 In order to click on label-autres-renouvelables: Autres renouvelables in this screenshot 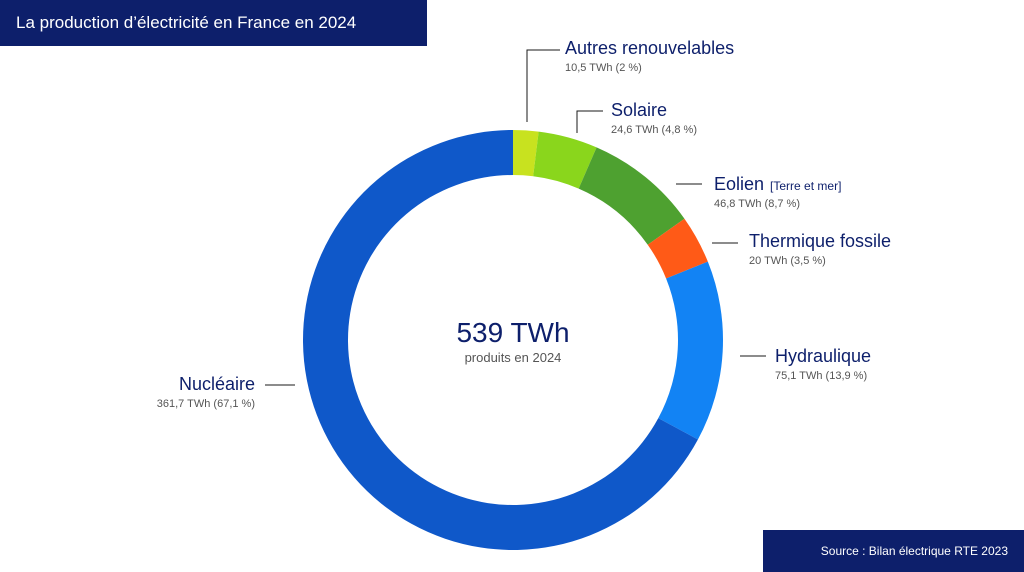, I will do `click(649, 48)`.